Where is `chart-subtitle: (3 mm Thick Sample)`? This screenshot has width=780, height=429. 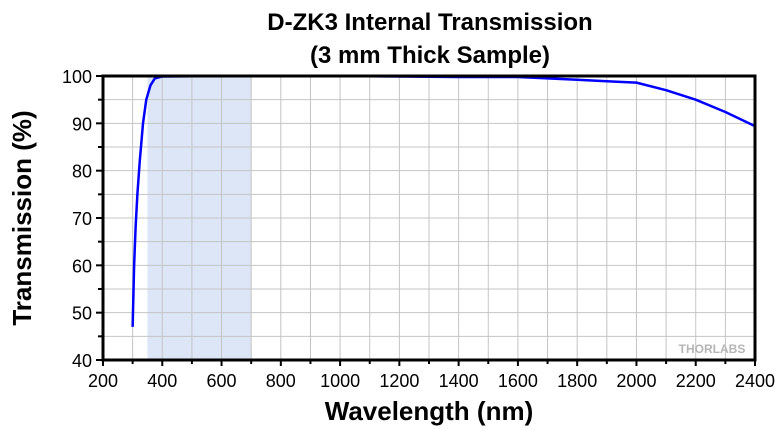
chart-subtitle: (3 mm Thick Sample) is located at coordinates (430, 55).